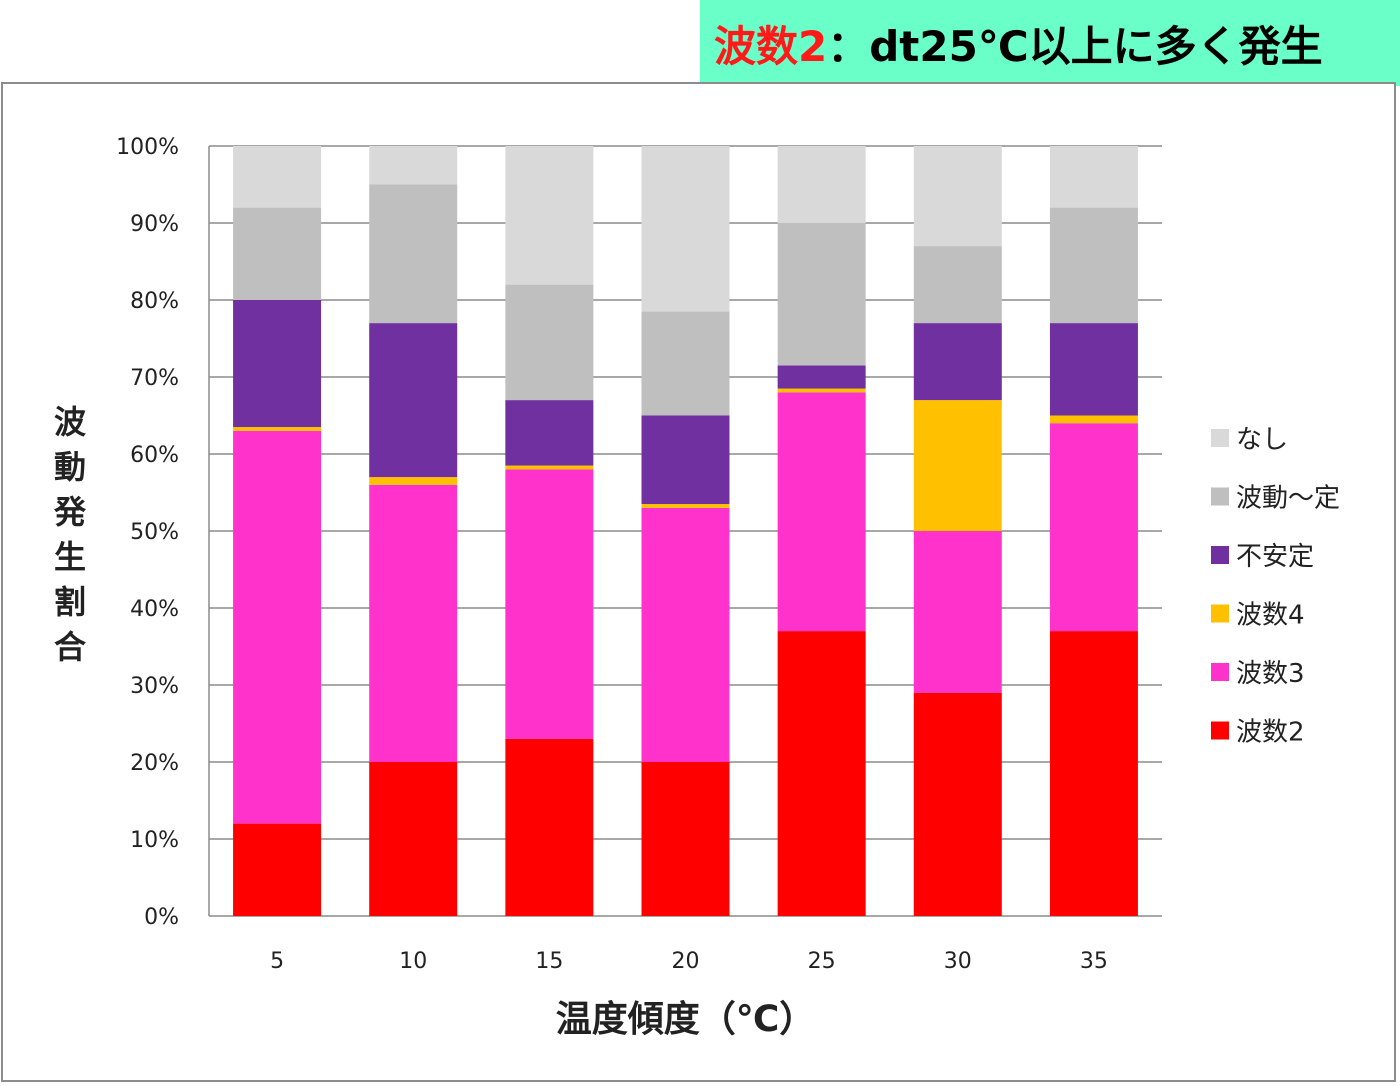 Image resolution: width=1400 pixels, height=1086 pixels. I want to click on y-axis-ticks: 0% 10% 20% 30% 40% 50% 60% 70% 80% 90% 100%, so click(147, 532).